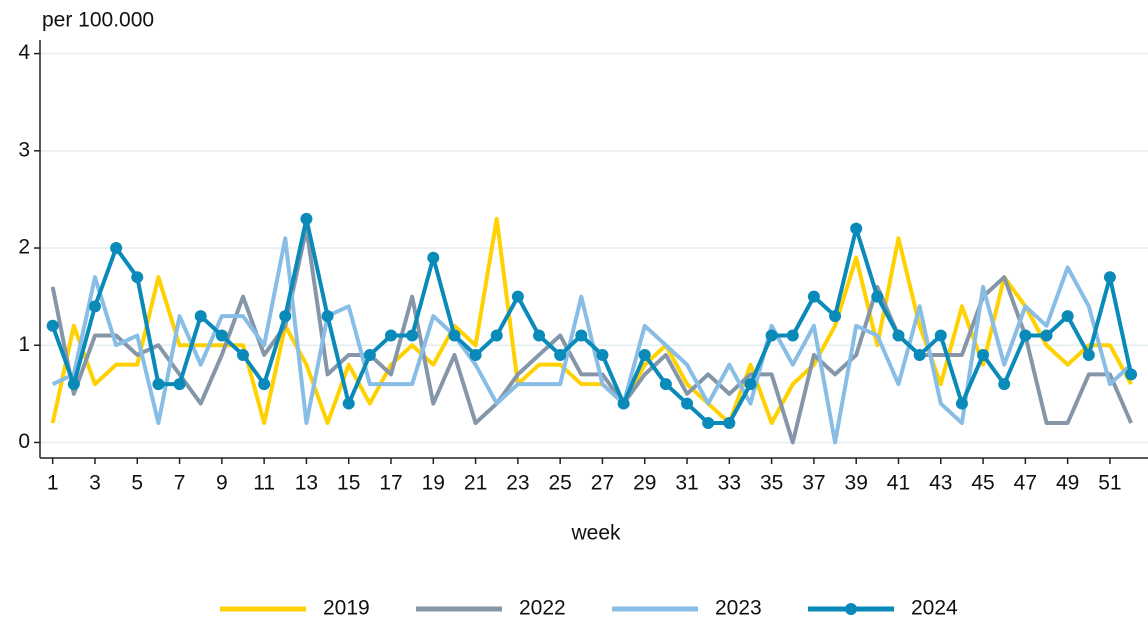  Describe the element at coordinates (348, 483) in the screenshot. I see `x-tick-label: 15` at that location.